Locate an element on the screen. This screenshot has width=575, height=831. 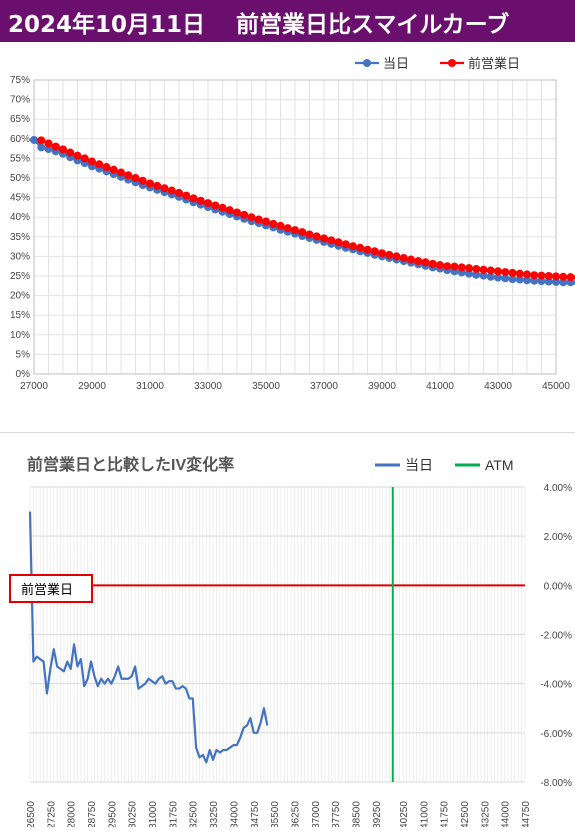
x-tick-label: 45000 is located at coordinates (556, 386).